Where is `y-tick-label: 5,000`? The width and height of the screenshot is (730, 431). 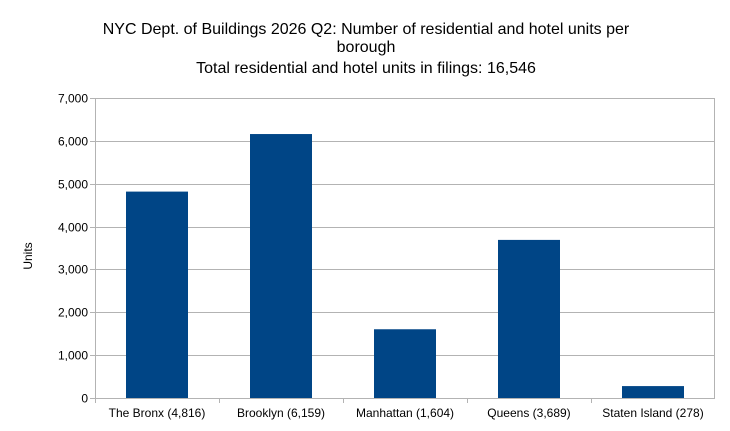 y-tick-label: 5,000 is located at coordinates (73, 185).